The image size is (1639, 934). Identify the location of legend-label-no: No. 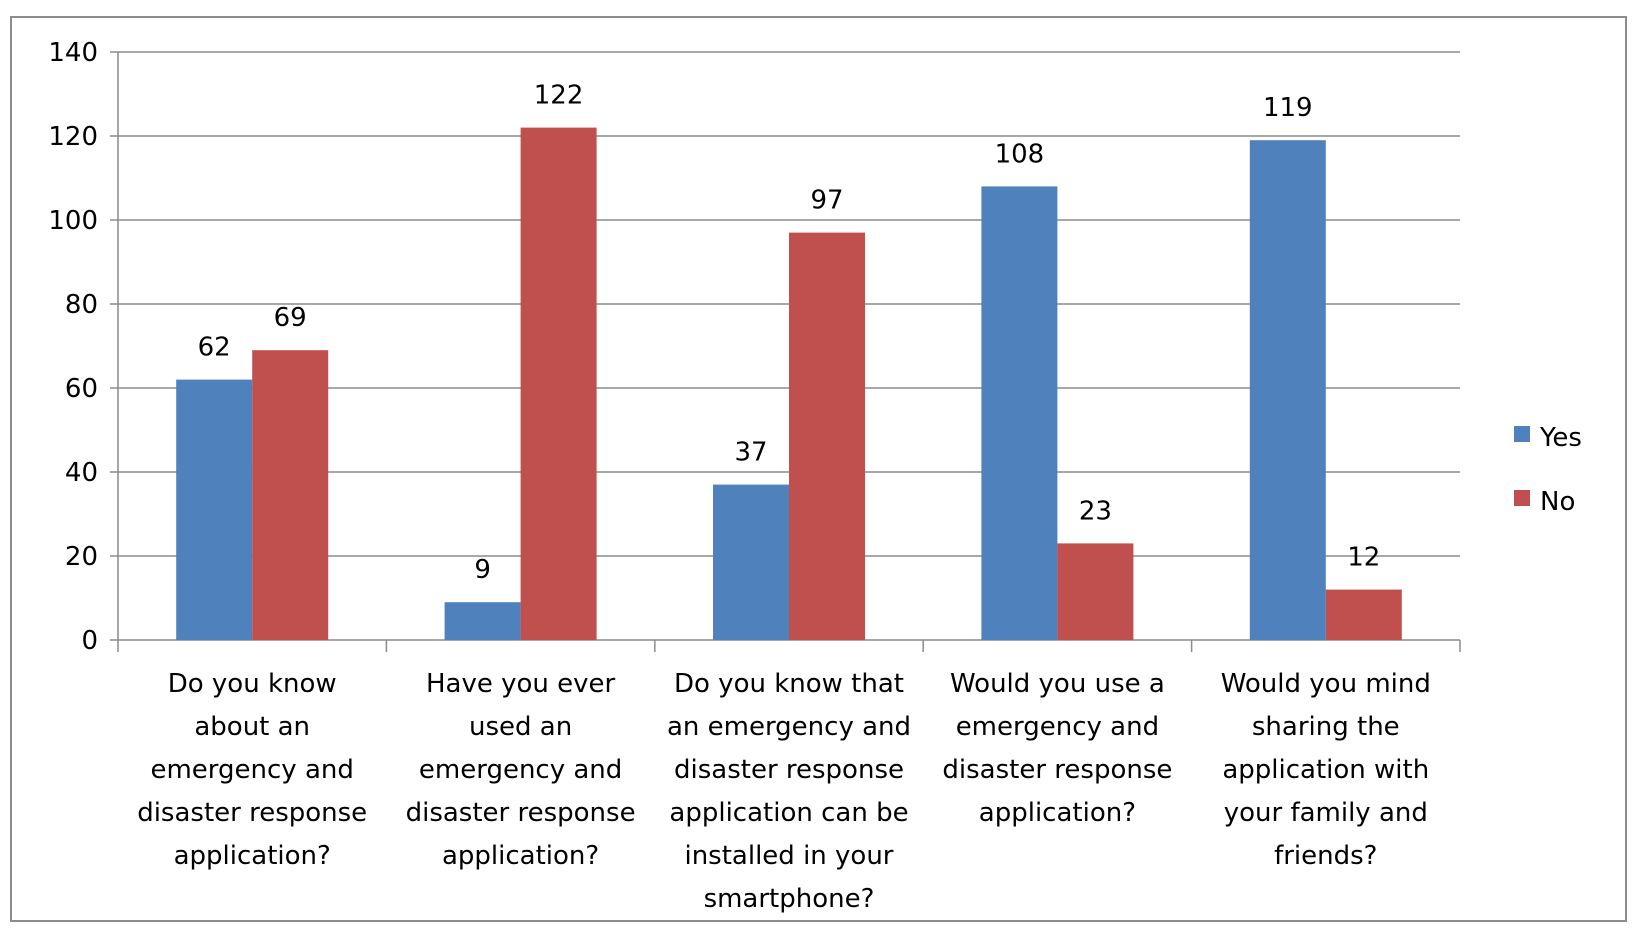
(1557, 502).